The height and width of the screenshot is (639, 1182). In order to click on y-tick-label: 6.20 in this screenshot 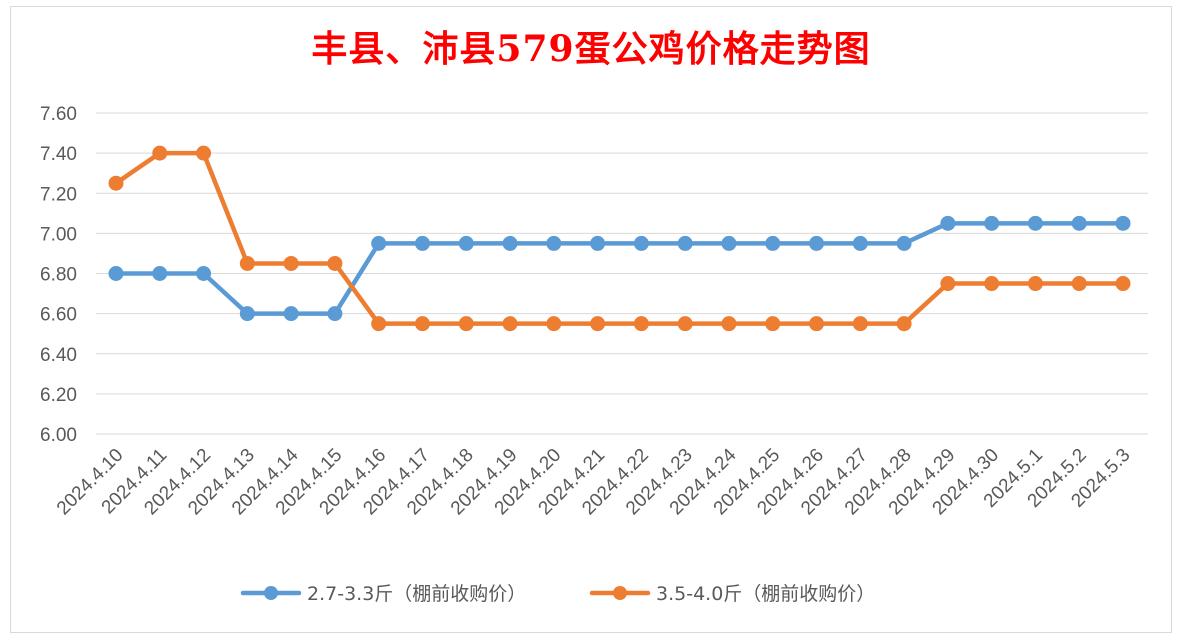, I will do `click(58, 395)`.